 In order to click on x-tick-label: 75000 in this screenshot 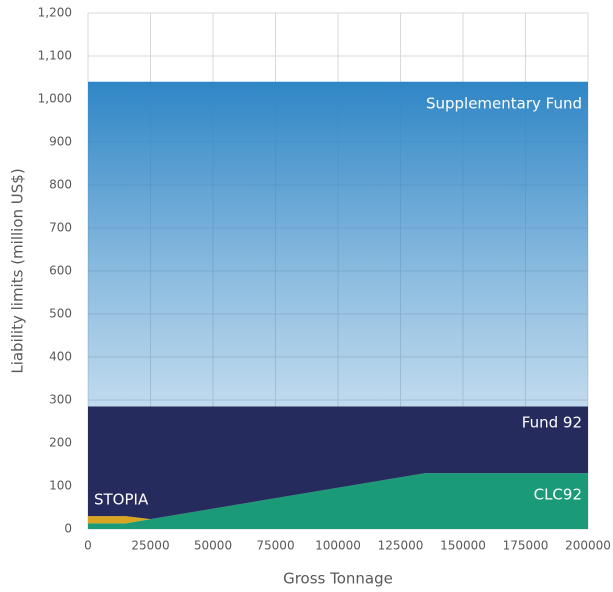, I will do `click(275, 546)`.